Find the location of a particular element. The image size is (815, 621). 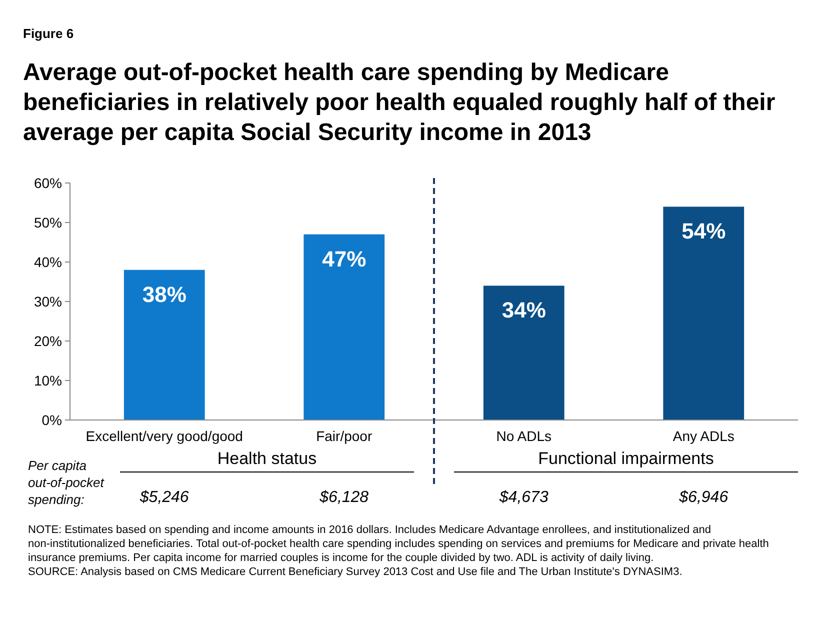

text: Health status is located at coordinates (267, 458).